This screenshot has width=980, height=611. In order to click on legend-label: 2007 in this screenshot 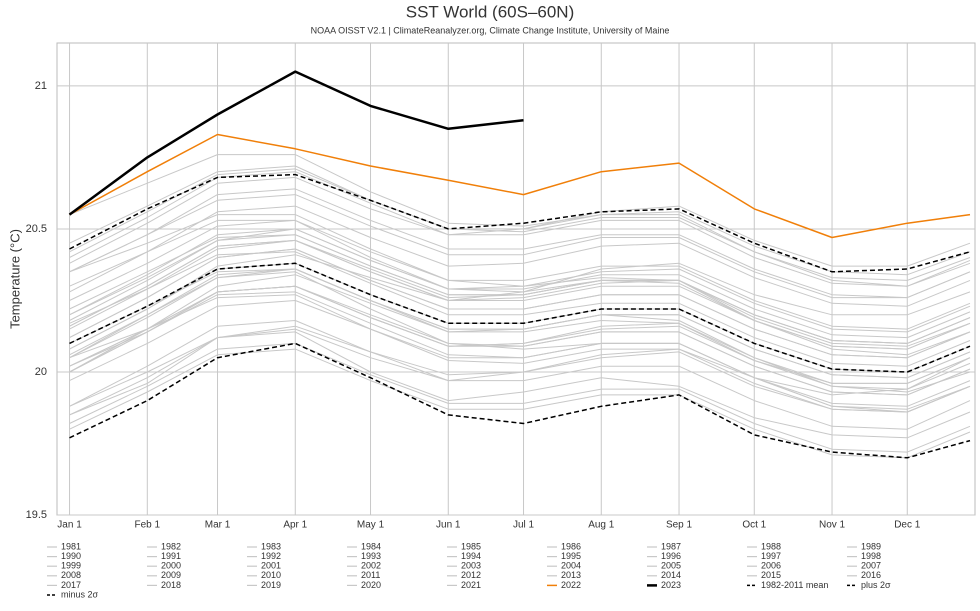, I will do `click(871, 566)`.